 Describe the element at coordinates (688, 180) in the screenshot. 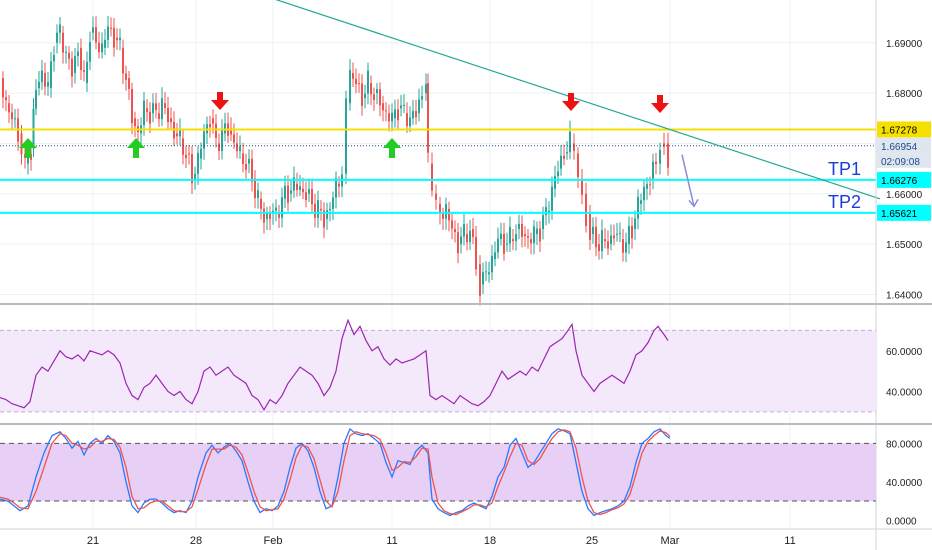

I see `projection-arrow` at that location.